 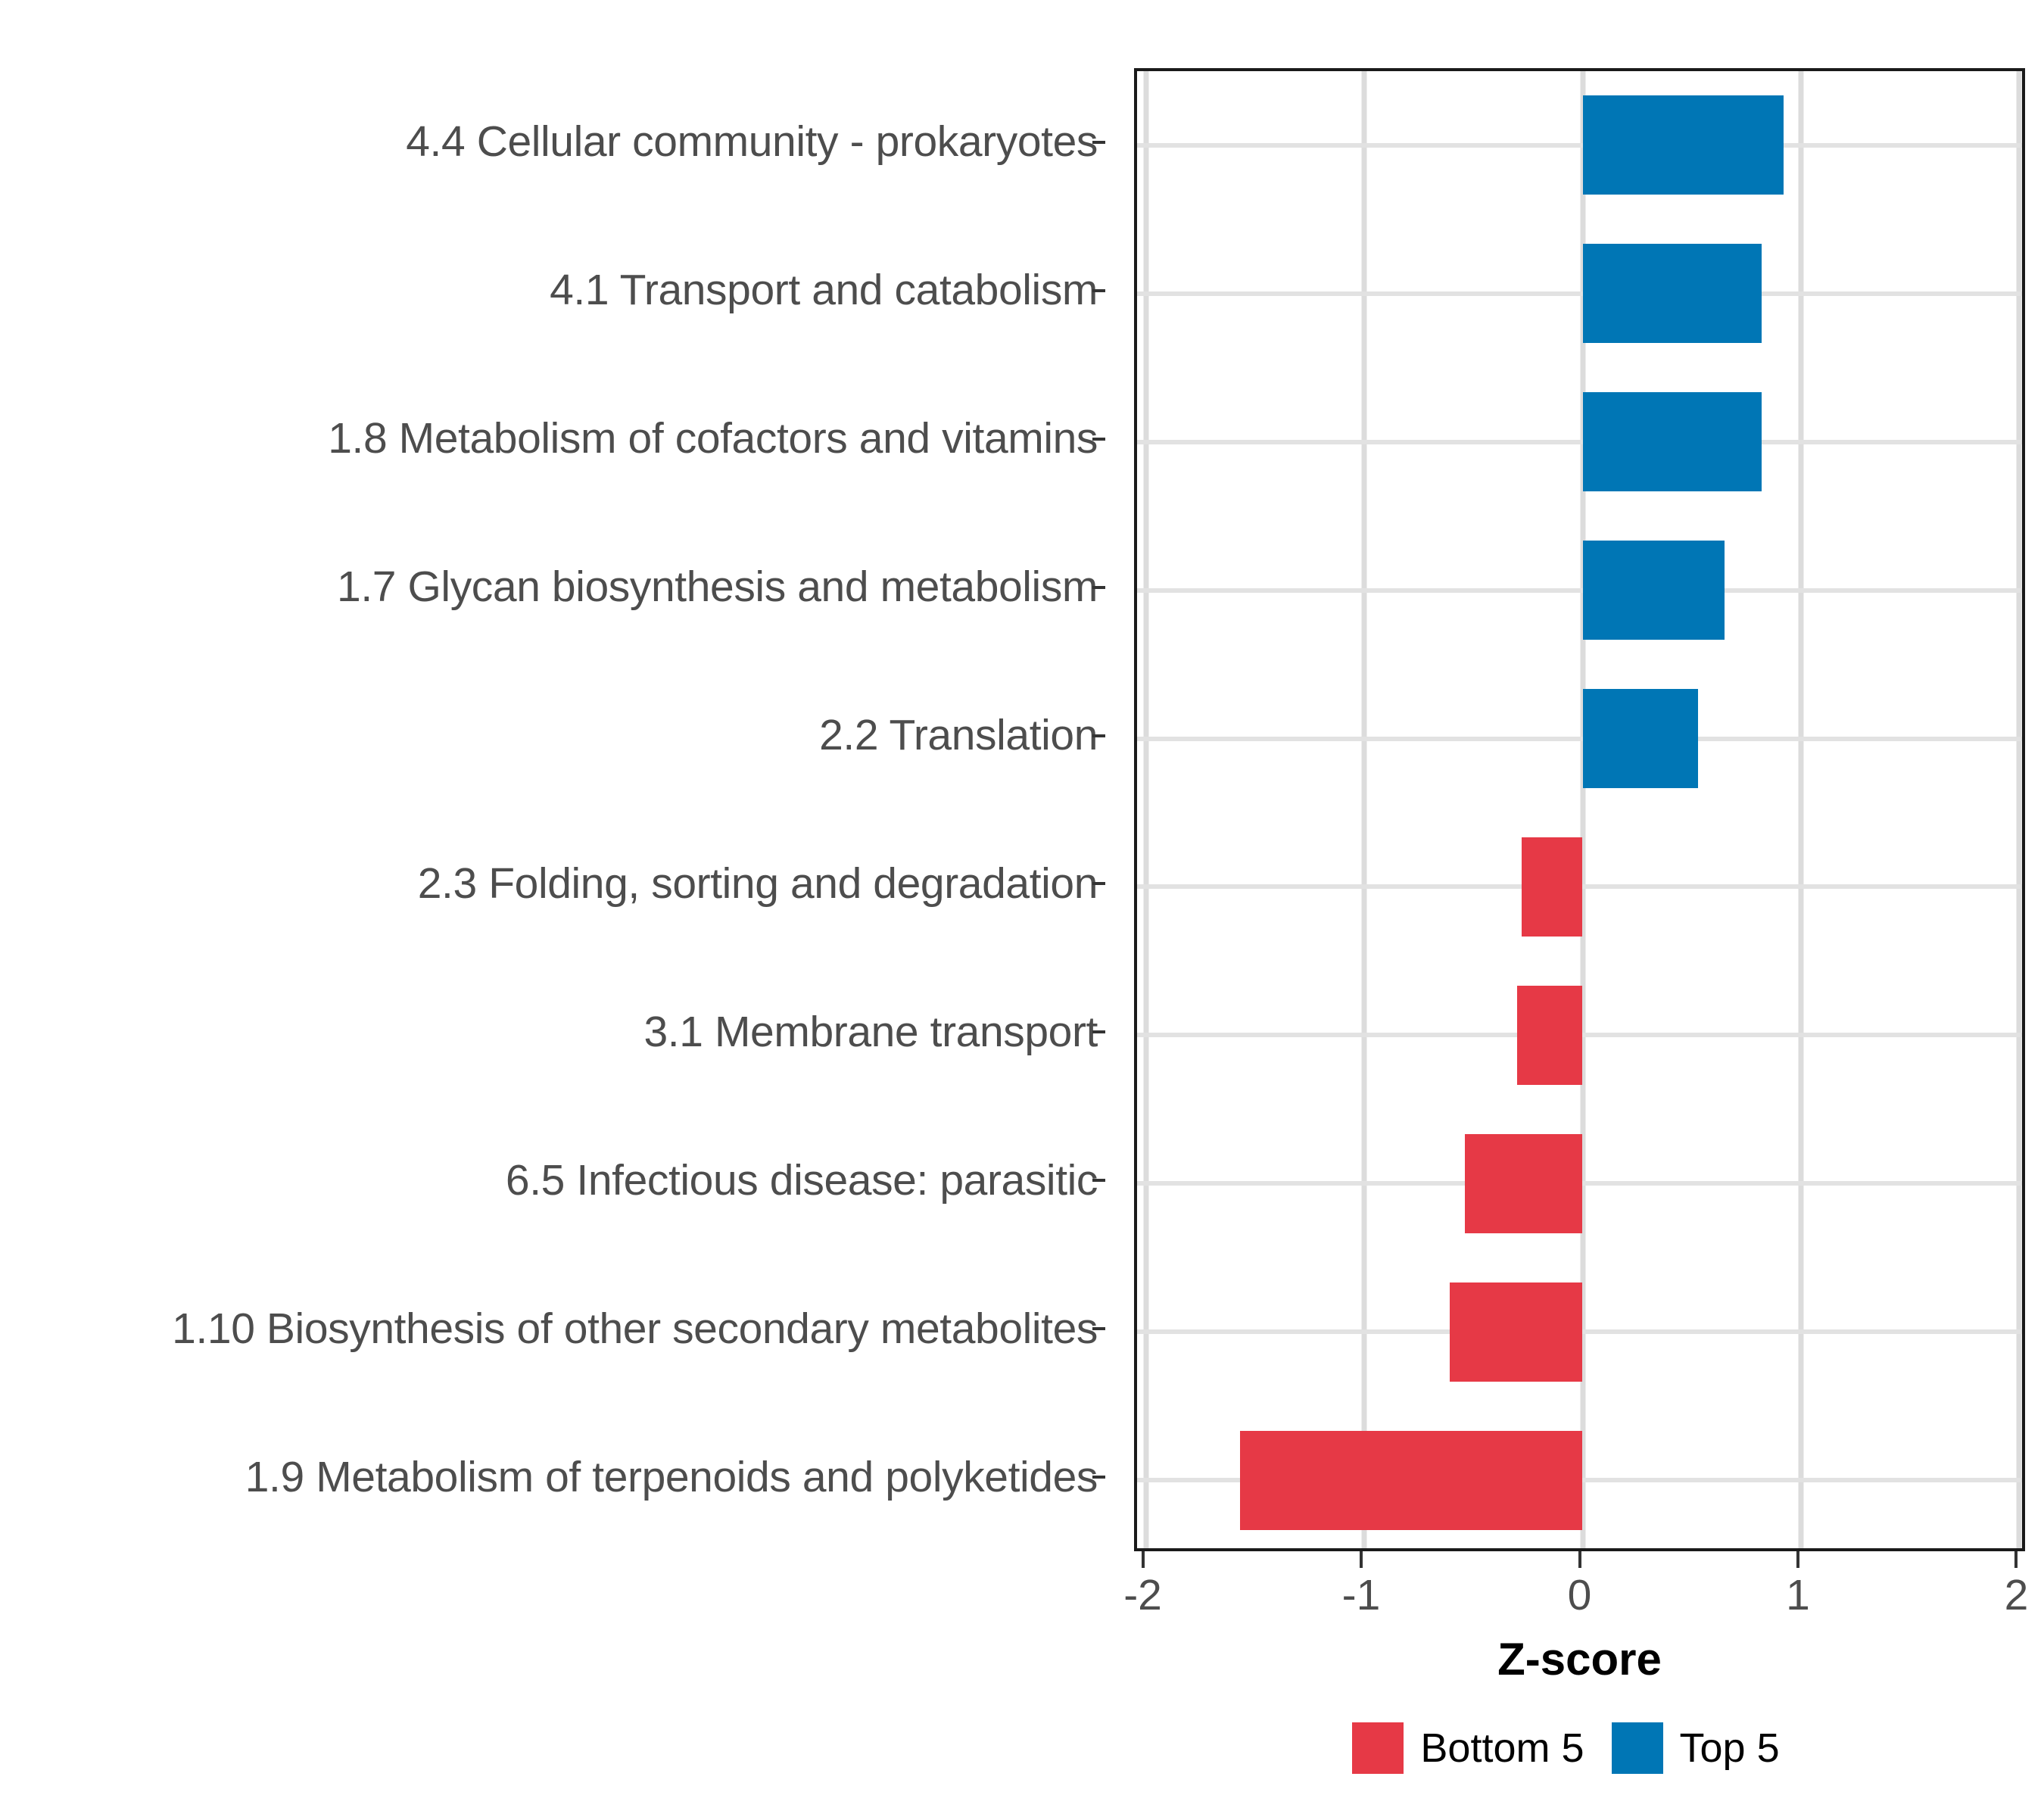 What do you see at coordinates (1579, 1659) in the screenshot?
I see `x-axis-title: Z-score` at bounding box center [1579, 1659].